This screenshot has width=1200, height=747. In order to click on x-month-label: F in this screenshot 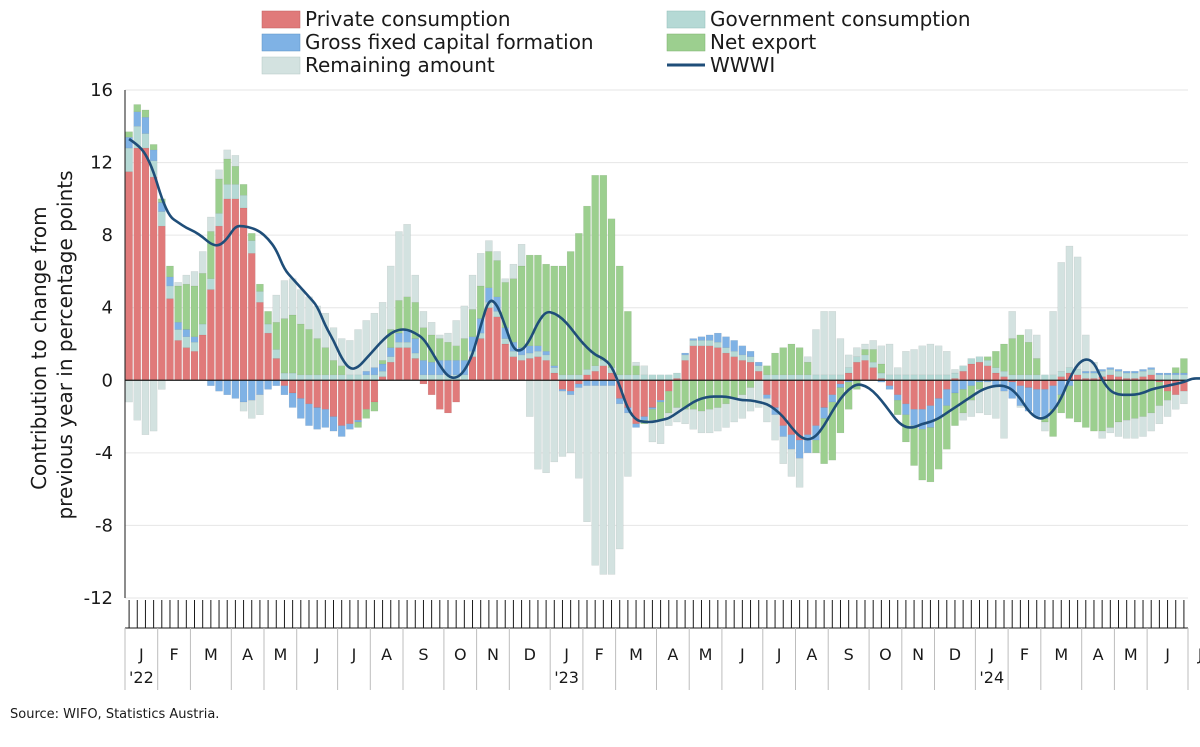, I will do `click(599, 654)`.